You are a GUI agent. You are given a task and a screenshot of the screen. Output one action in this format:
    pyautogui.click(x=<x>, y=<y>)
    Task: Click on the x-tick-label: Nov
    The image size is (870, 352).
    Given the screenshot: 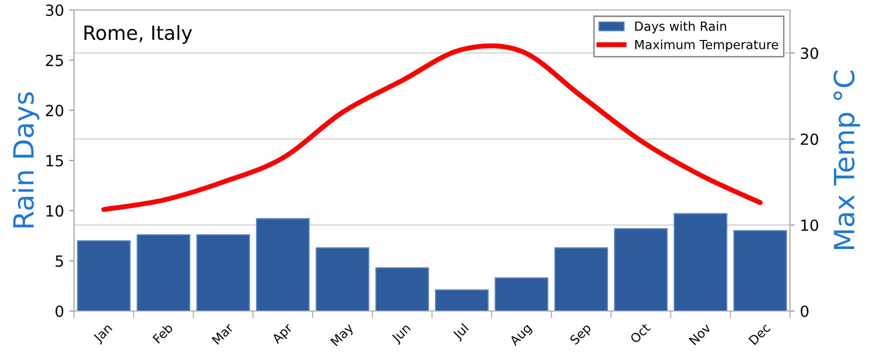 What is the action you would take?
    pyautogui.click(x=700, y=334)
    